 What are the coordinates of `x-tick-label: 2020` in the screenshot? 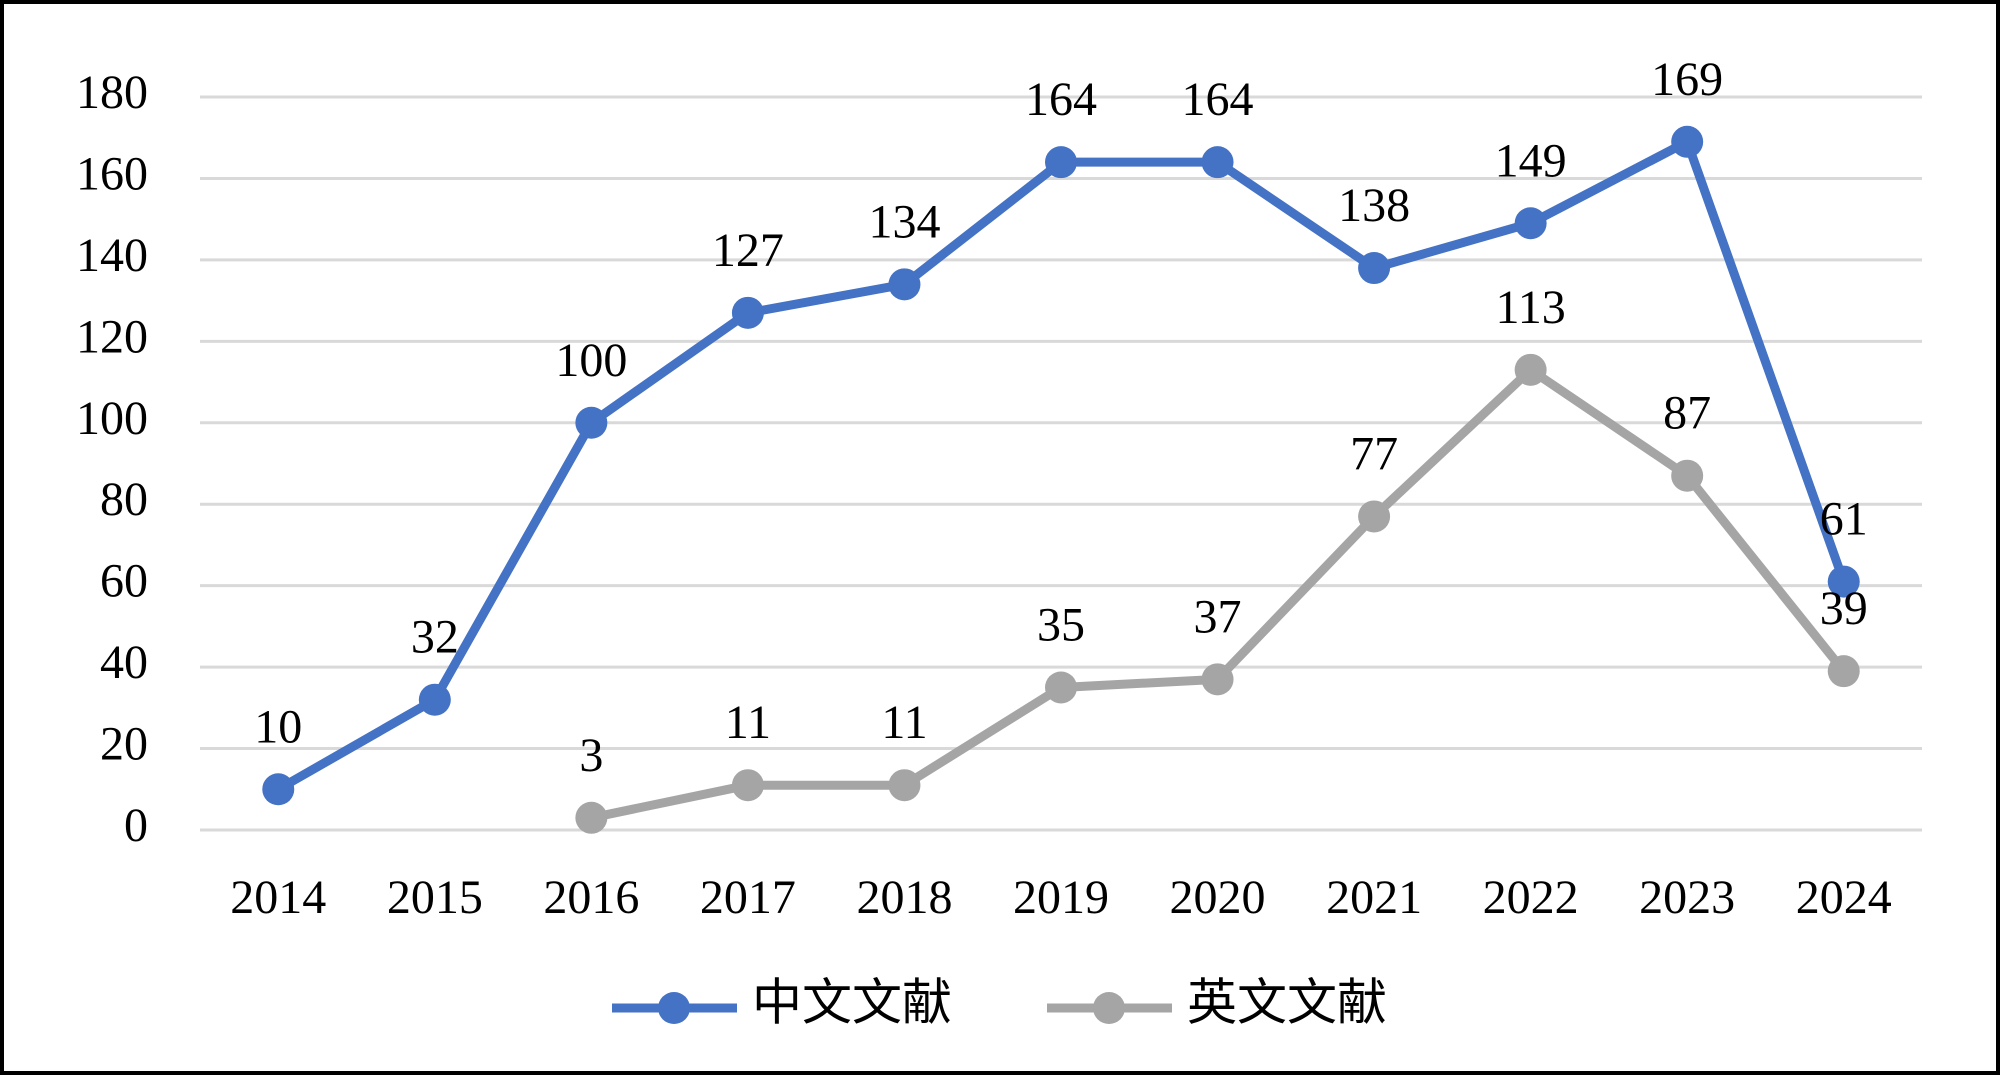 It's located at (1218, 897).